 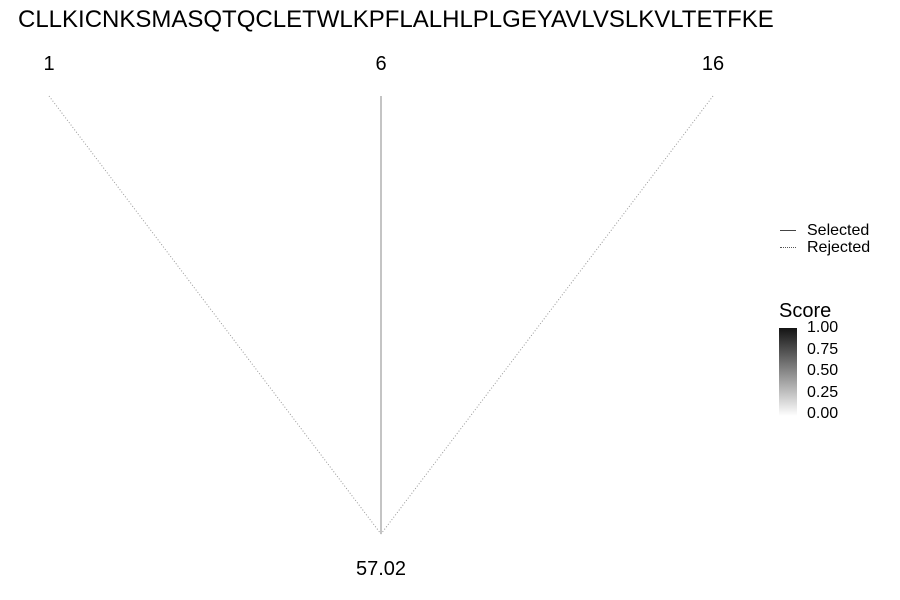 I want to click on score-tick: 0.50, so click(x=823, y=370).